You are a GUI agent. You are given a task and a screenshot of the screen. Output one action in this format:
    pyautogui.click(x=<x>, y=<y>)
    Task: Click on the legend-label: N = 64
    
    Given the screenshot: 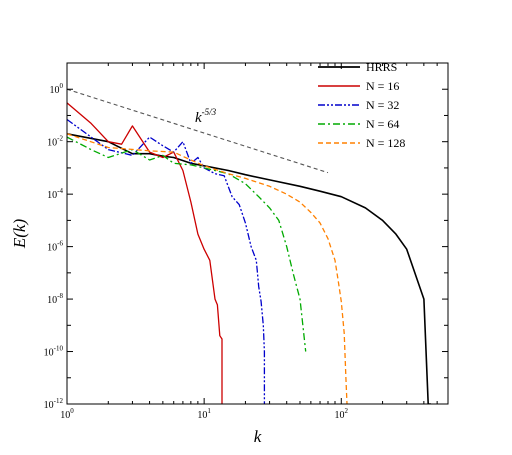 What is the action you would take?
    pyautogui.click(x=382, y=124)
    